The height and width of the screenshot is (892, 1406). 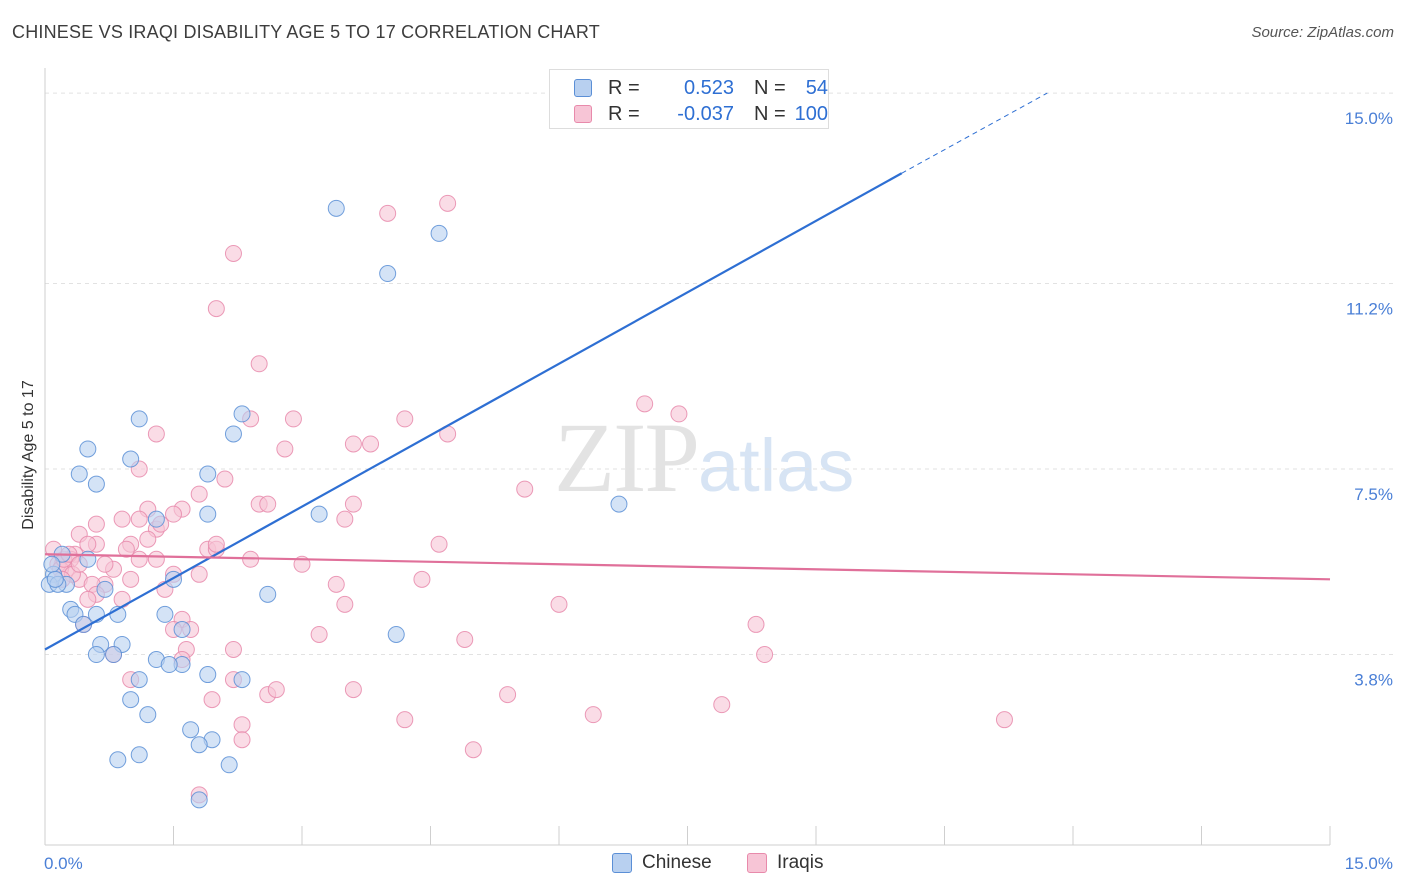 I want to click on y-tick-labels: 3.8% 7.5% 11.2% 15.0%, so click(x=1369, y=399).